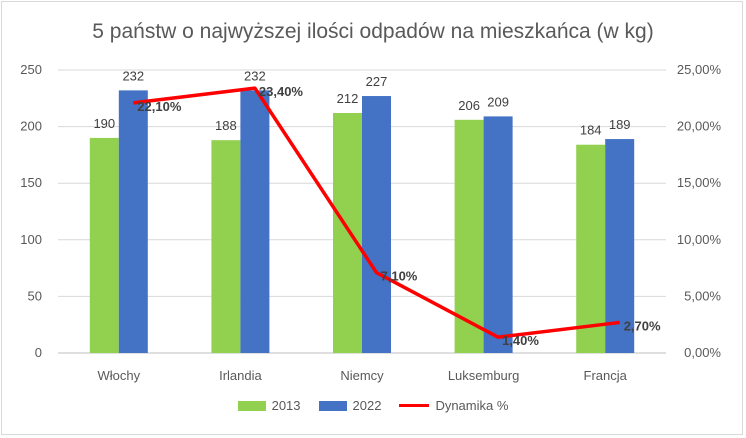 The image size is (746, 438). I want to click on bar-2022-Francja, so click(620, 246).